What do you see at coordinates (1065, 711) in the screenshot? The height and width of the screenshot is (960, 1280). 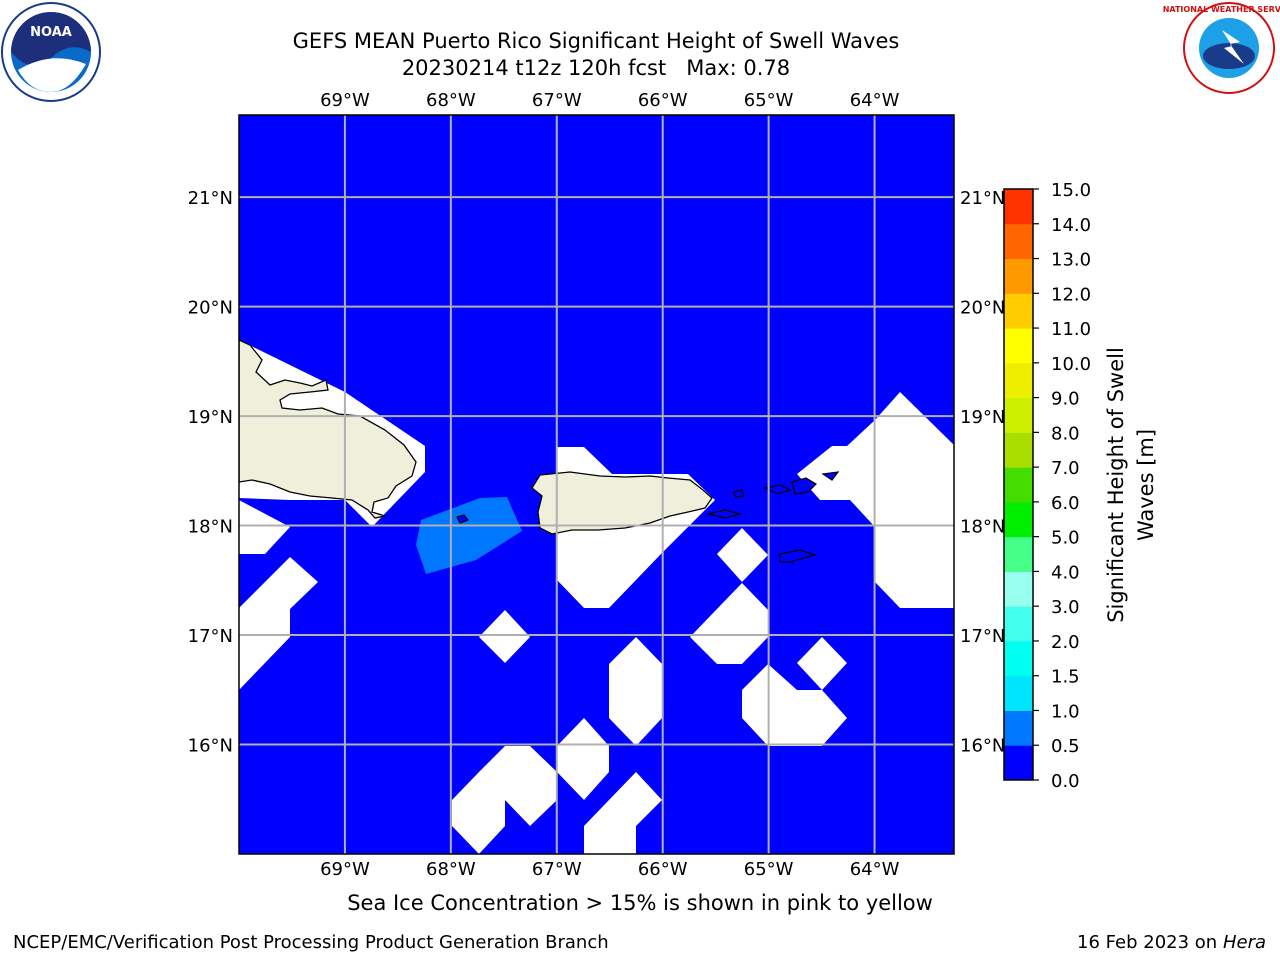 I see `colorbar-tick-label: 1.0` at bounding box center [1065, 711].